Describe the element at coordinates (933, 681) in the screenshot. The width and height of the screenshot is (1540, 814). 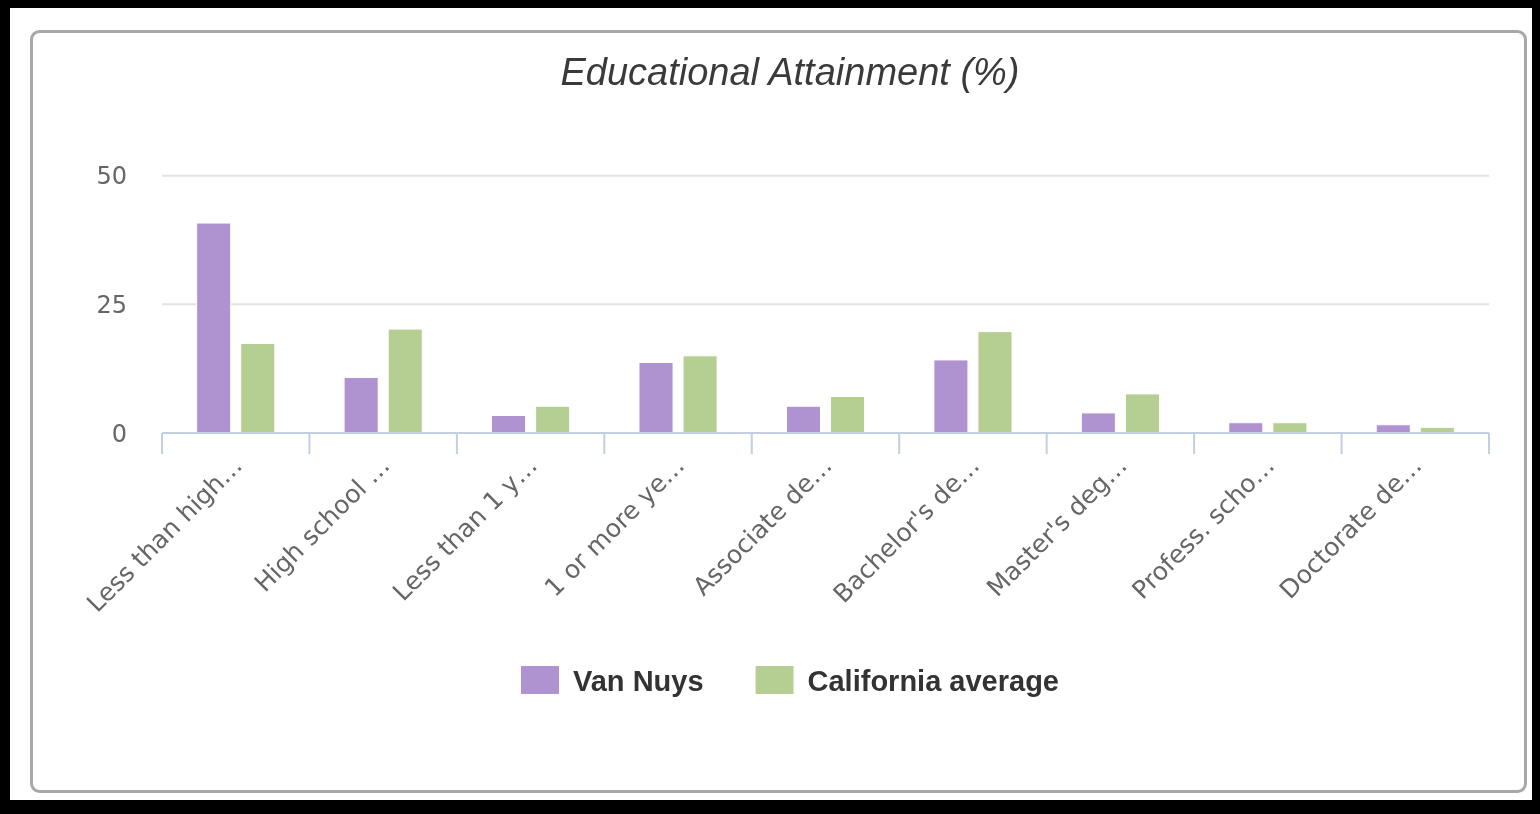
I see `legend-label: California average` at that location.